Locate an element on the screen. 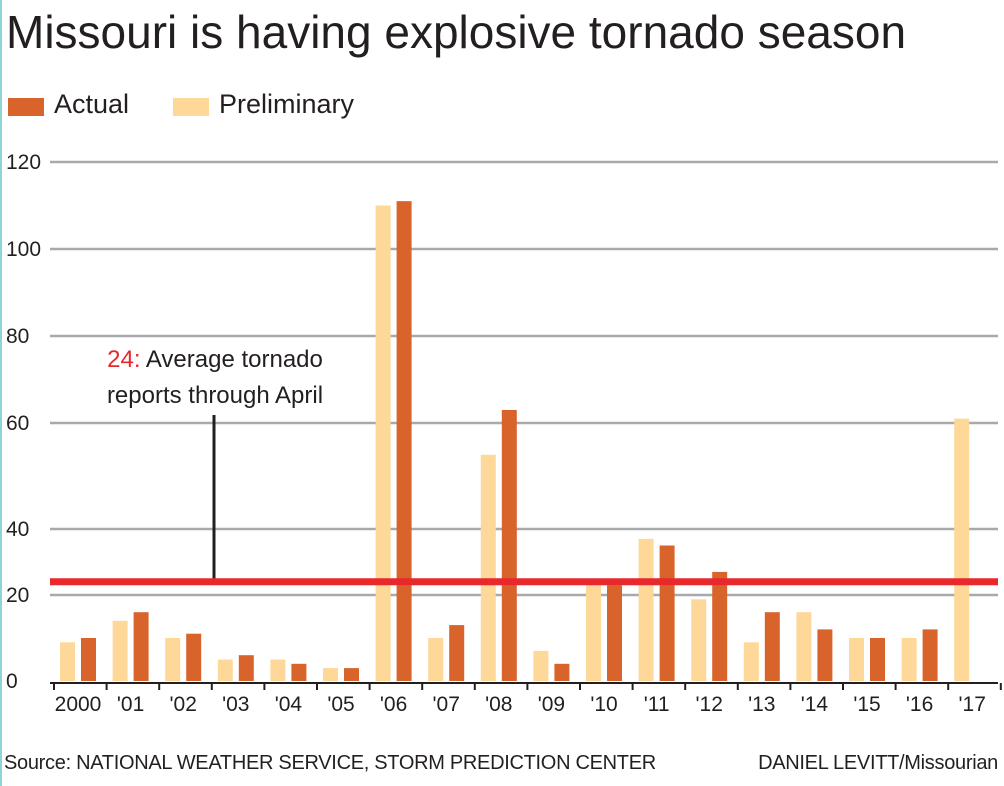  y-tick-label-0: 0 is located at coordinates (12, 681).